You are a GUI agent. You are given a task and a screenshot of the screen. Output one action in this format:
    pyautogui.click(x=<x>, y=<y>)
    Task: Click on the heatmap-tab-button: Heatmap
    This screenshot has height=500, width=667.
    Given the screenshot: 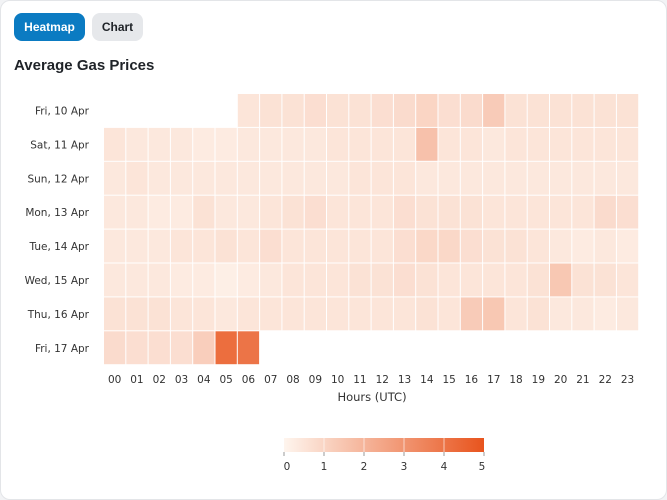 What is the action you would take?
    pyautogui.click(x=49, y=27)
    